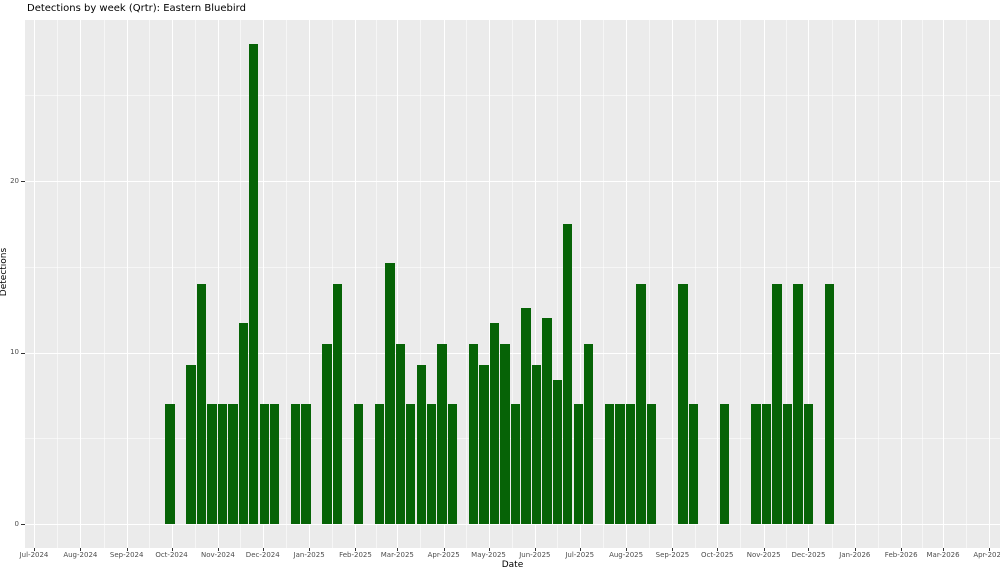 This screenshot has height=573, width=1000. I want to click on x-tick-label: Dec-2025, so click(808, 555).